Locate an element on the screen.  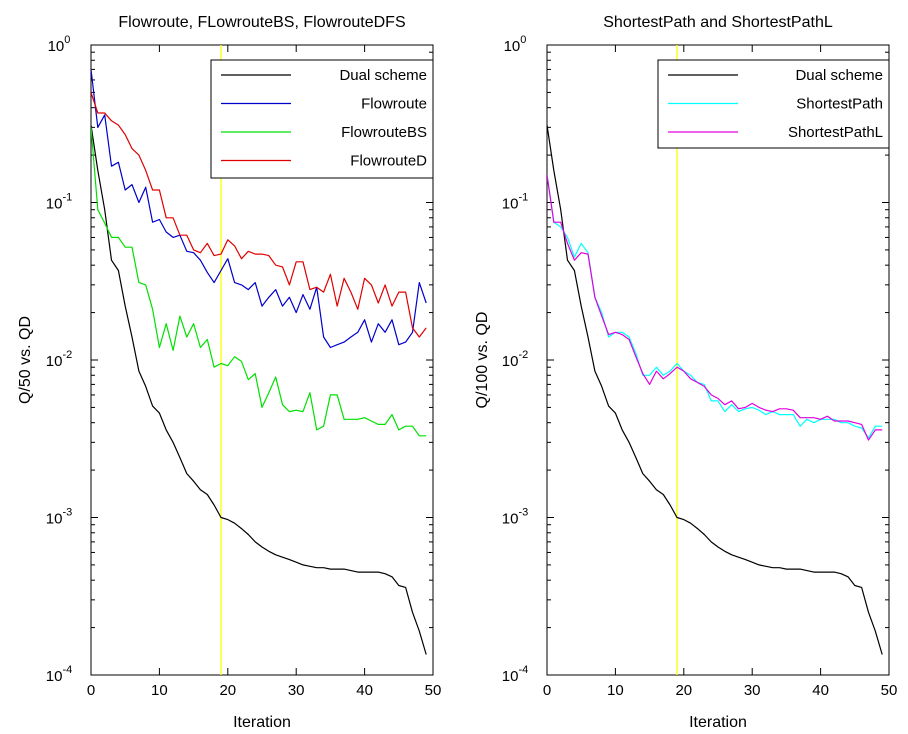
series-line-shortestpath is located at coordinates (715, 306).